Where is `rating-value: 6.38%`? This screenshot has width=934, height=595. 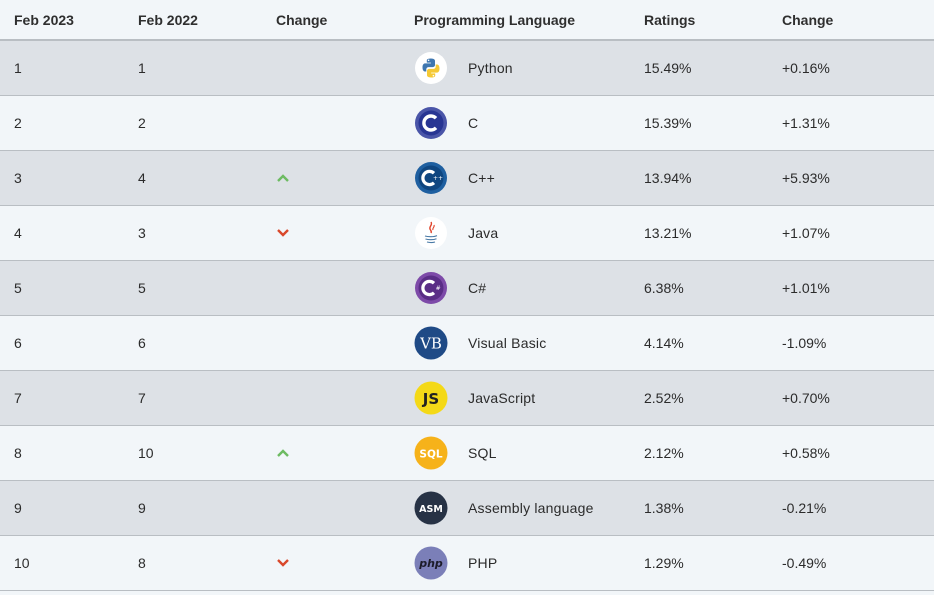 rating-value: 6.38% is located at coordinates (664, 288).